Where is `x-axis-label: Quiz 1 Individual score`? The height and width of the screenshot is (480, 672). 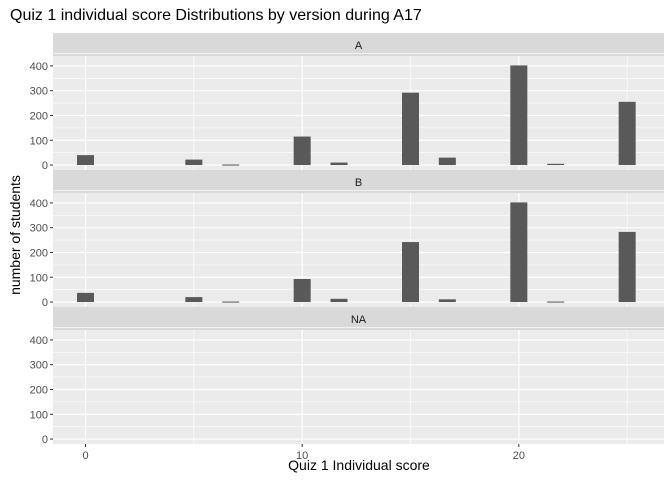 x-axis-label: Quiz 1 Individual score is located at coordinates (359, 465).